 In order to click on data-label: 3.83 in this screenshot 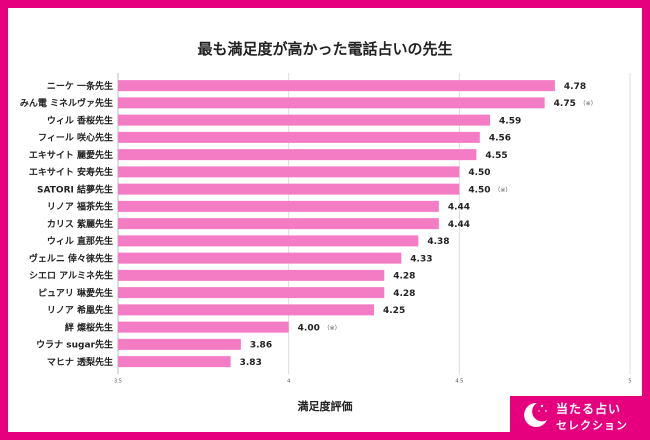, I will do `click(251, 363)`.